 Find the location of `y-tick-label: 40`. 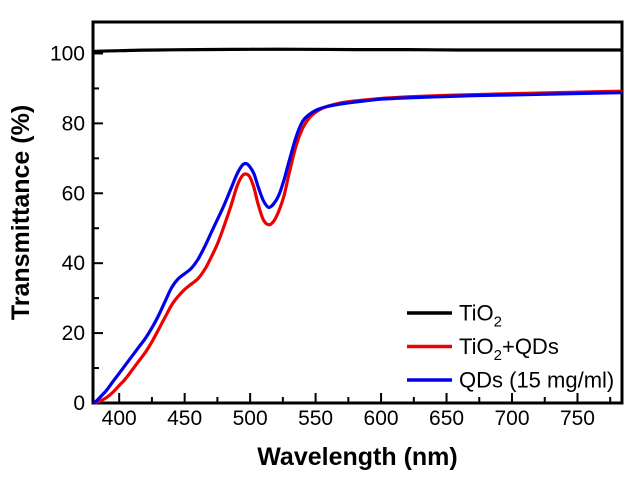

y-tick-label: 40 is located at coordinates (73, 263).